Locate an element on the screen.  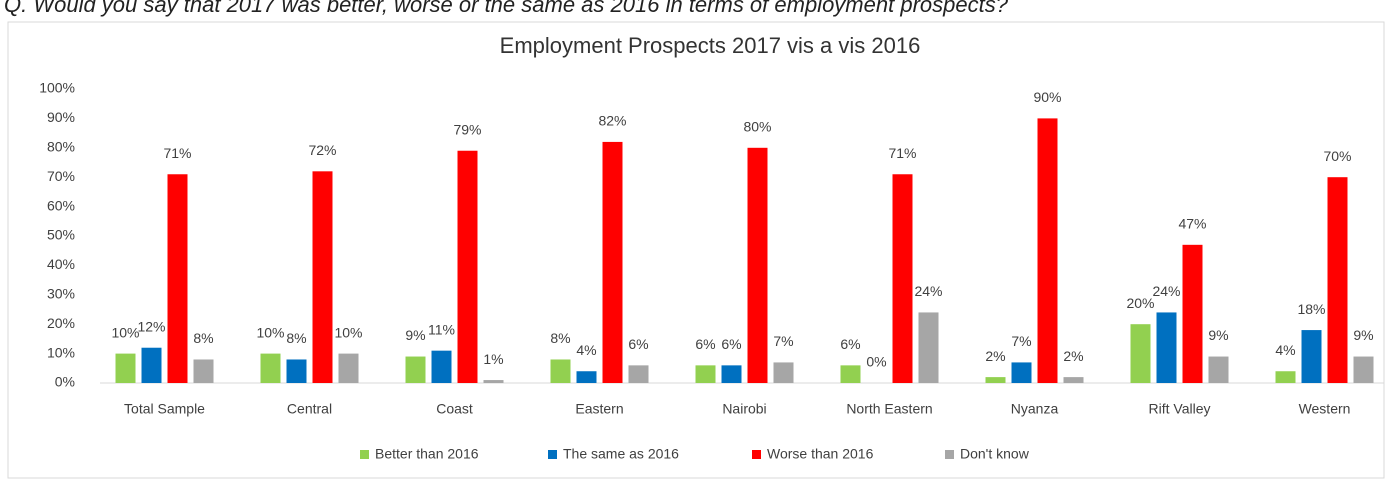
value-label: 11% is located at coordinates (441, 329).